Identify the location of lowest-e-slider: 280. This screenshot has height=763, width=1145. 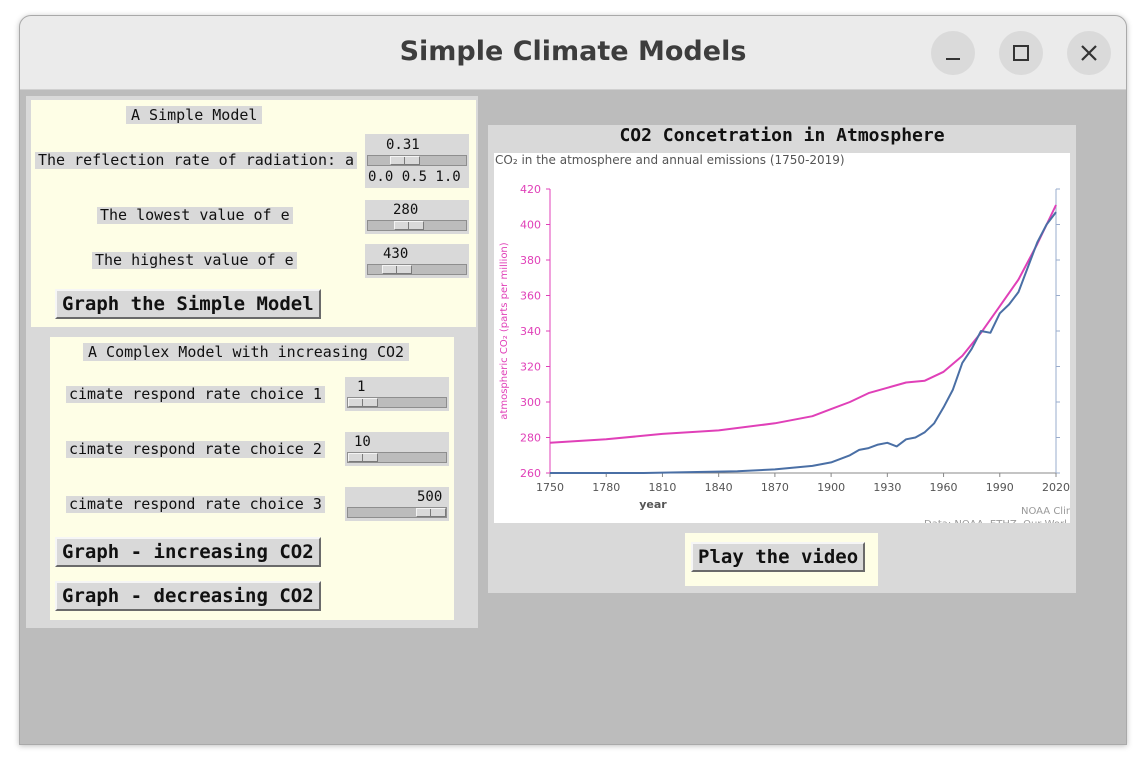
(417, 217).